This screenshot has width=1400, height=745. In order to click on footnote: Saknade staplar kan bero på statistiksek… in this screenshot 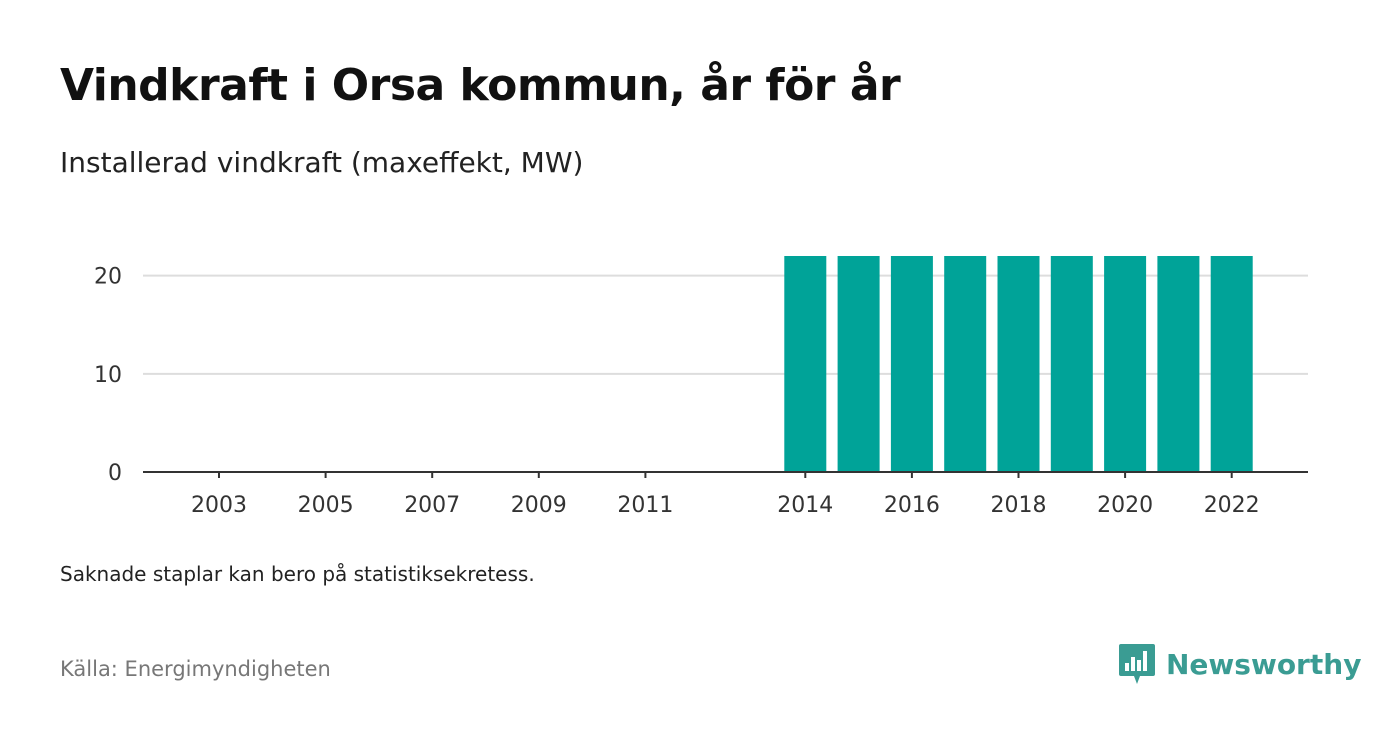, I will do `click(297, 574)`.